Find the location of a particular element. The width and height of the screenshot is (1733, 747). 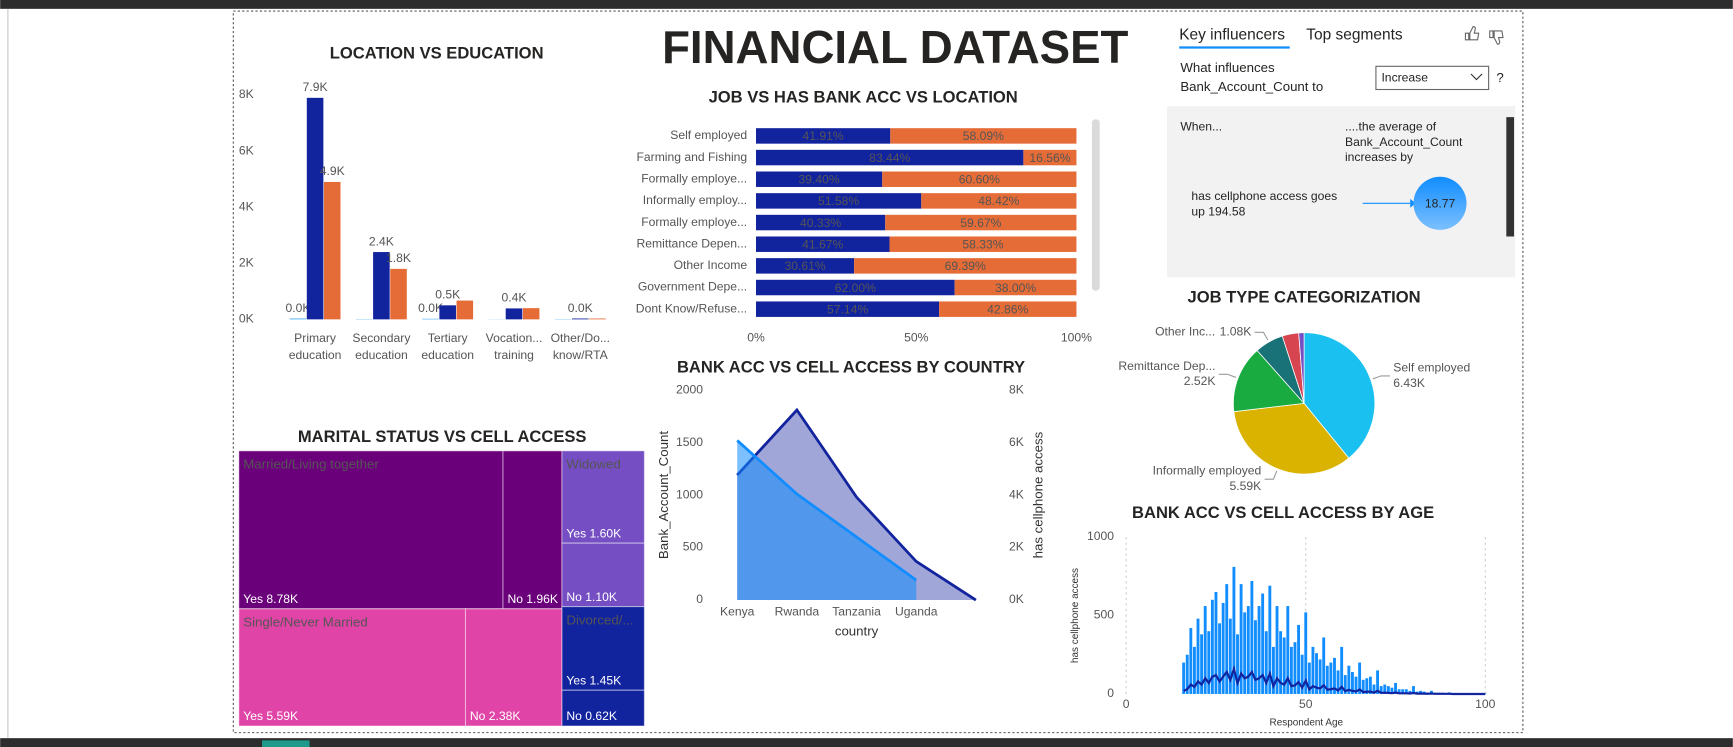

value-label: 0.0K is located at coordinates (297, 308).